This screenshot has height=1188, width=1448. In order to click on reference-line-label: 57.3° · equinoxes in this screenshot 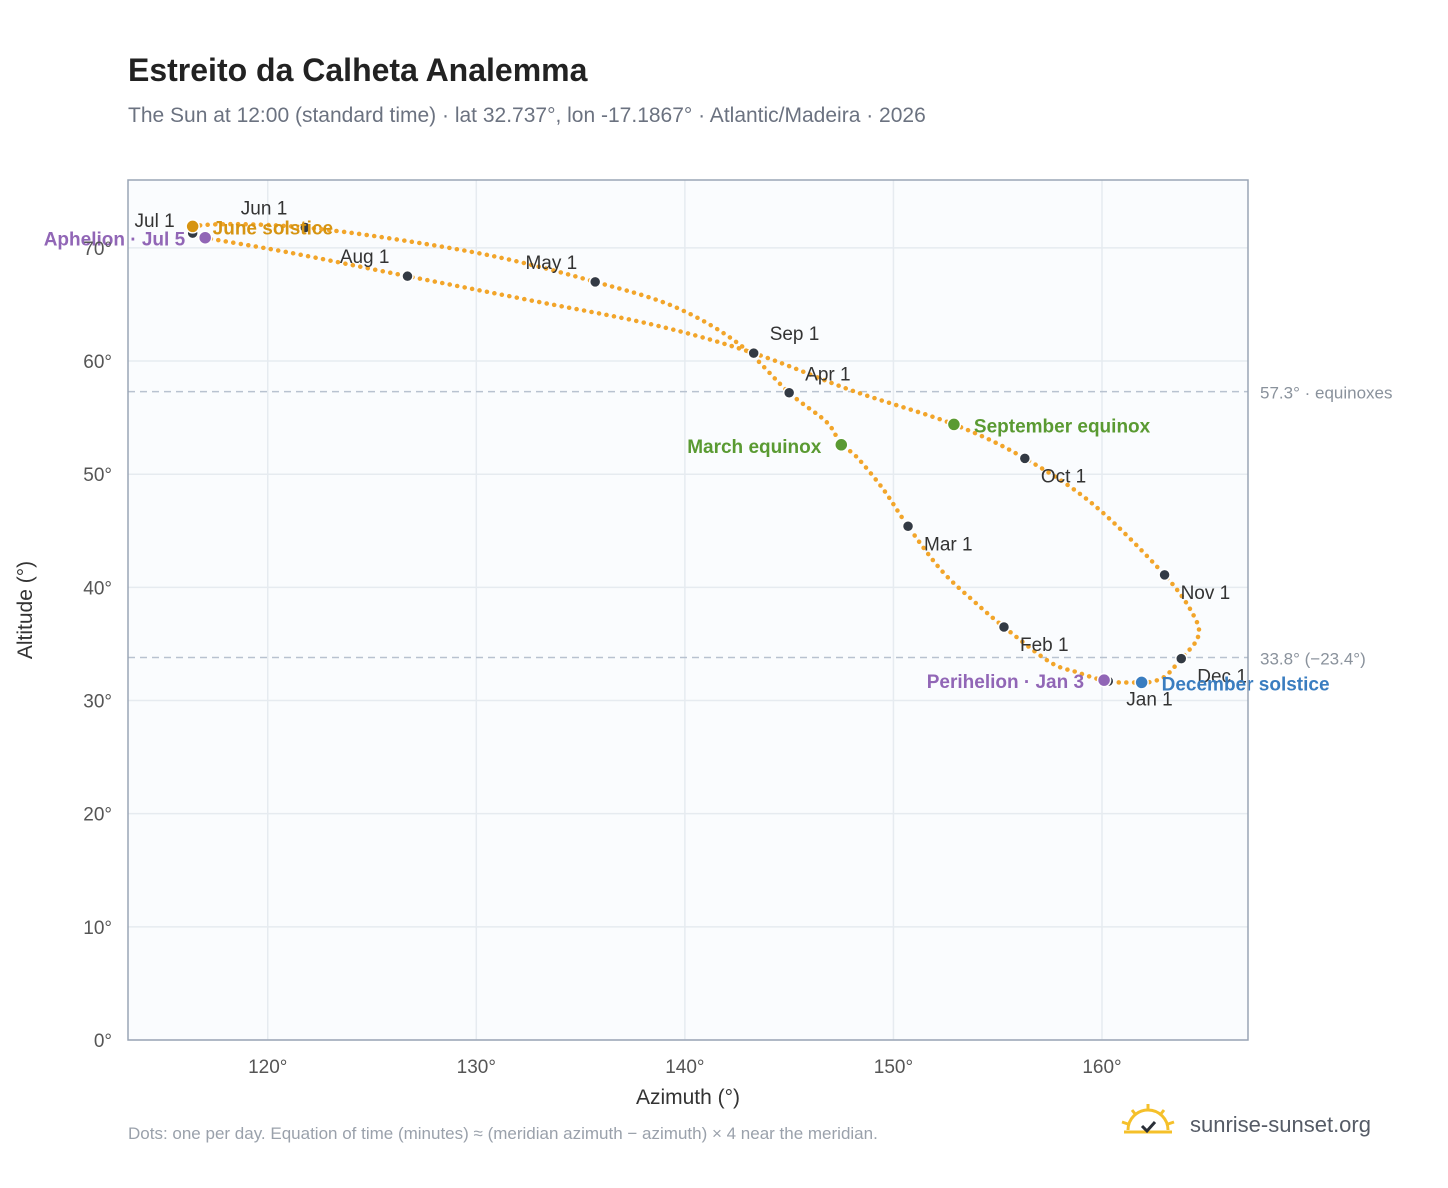, I will do `click(1326, 393)`.